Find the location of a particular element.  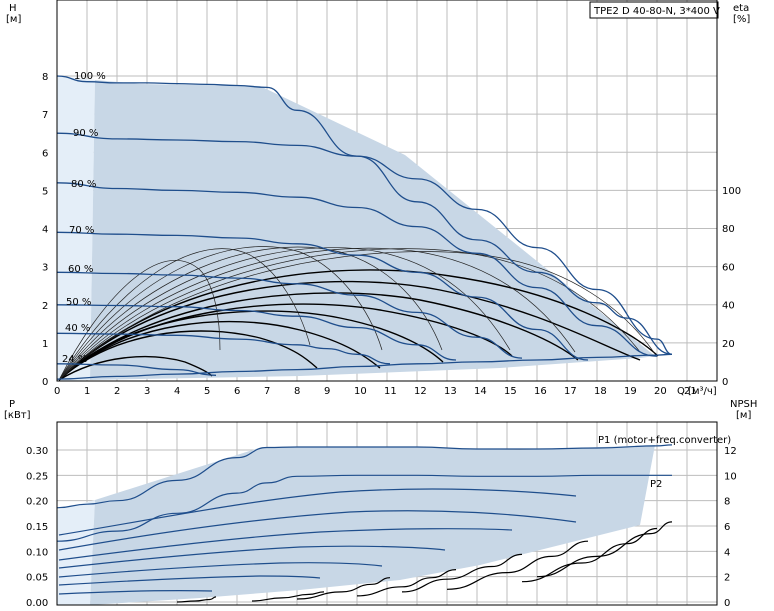

eta-tick-label: 80 is located at coordinates (728, 229).